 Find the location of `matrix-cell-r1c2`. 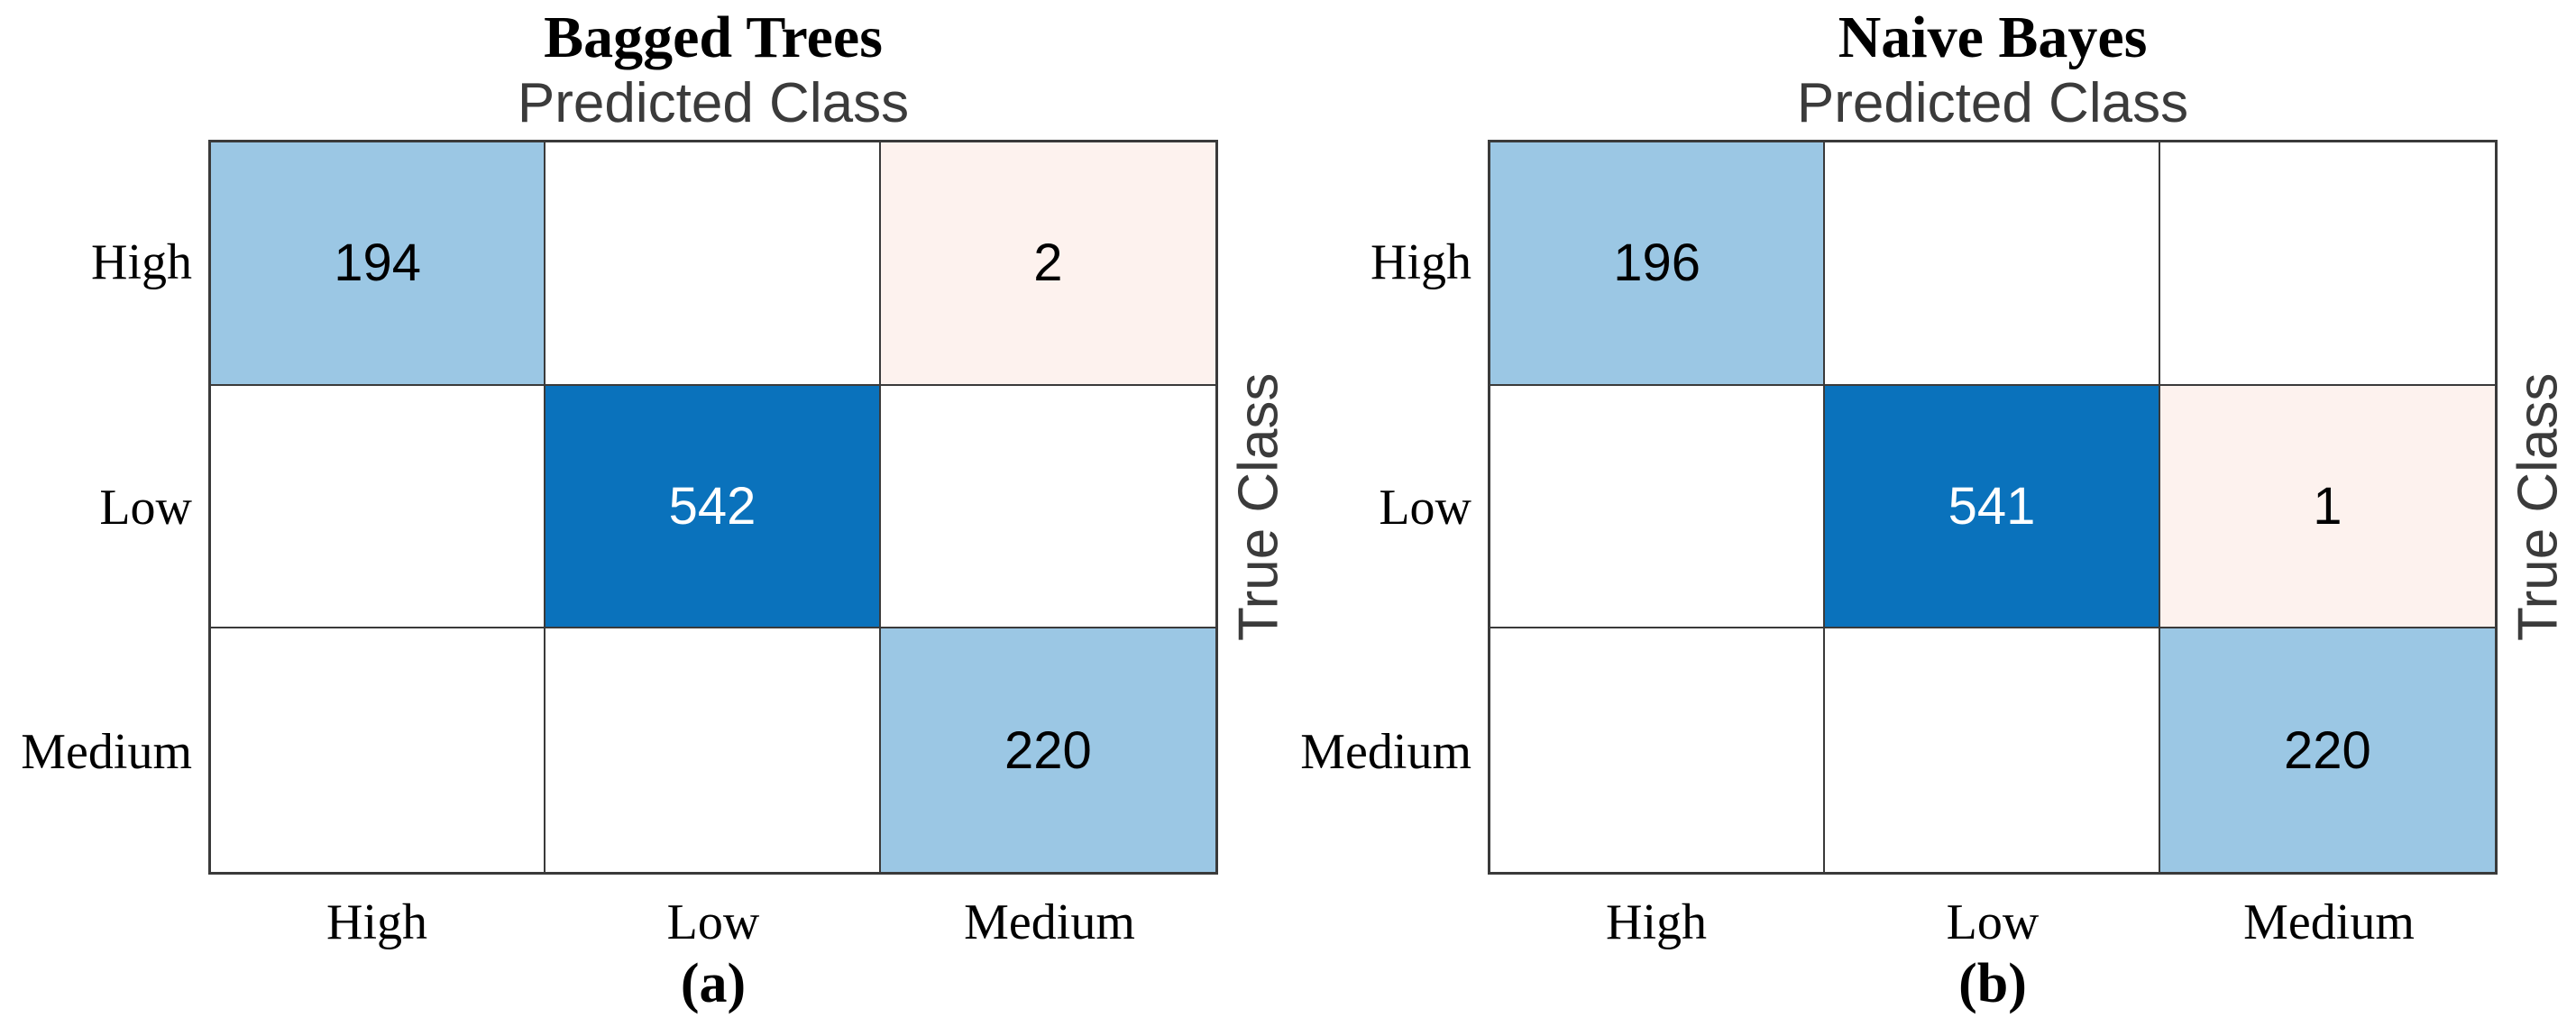

matrix-cell-r1c2 is located at coordinates (1047, 507).